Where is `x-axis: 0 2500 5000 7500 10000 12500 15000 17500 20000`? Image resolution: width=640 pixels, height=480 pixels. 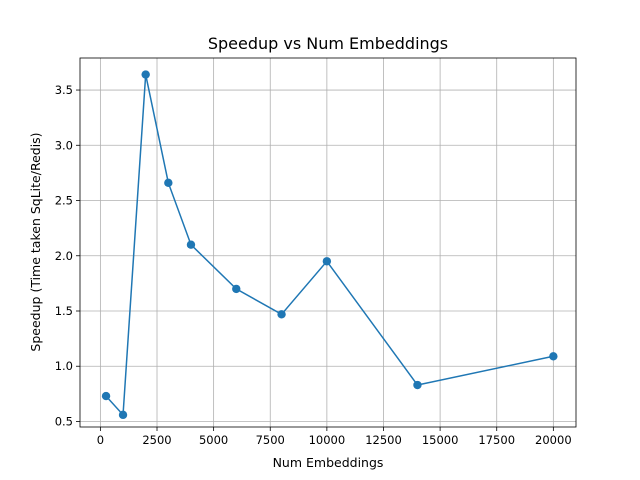 x-axis: 0 2500 5000 7500 10000 12500 15000 17500 20000 is located at coordinates (334, 437).